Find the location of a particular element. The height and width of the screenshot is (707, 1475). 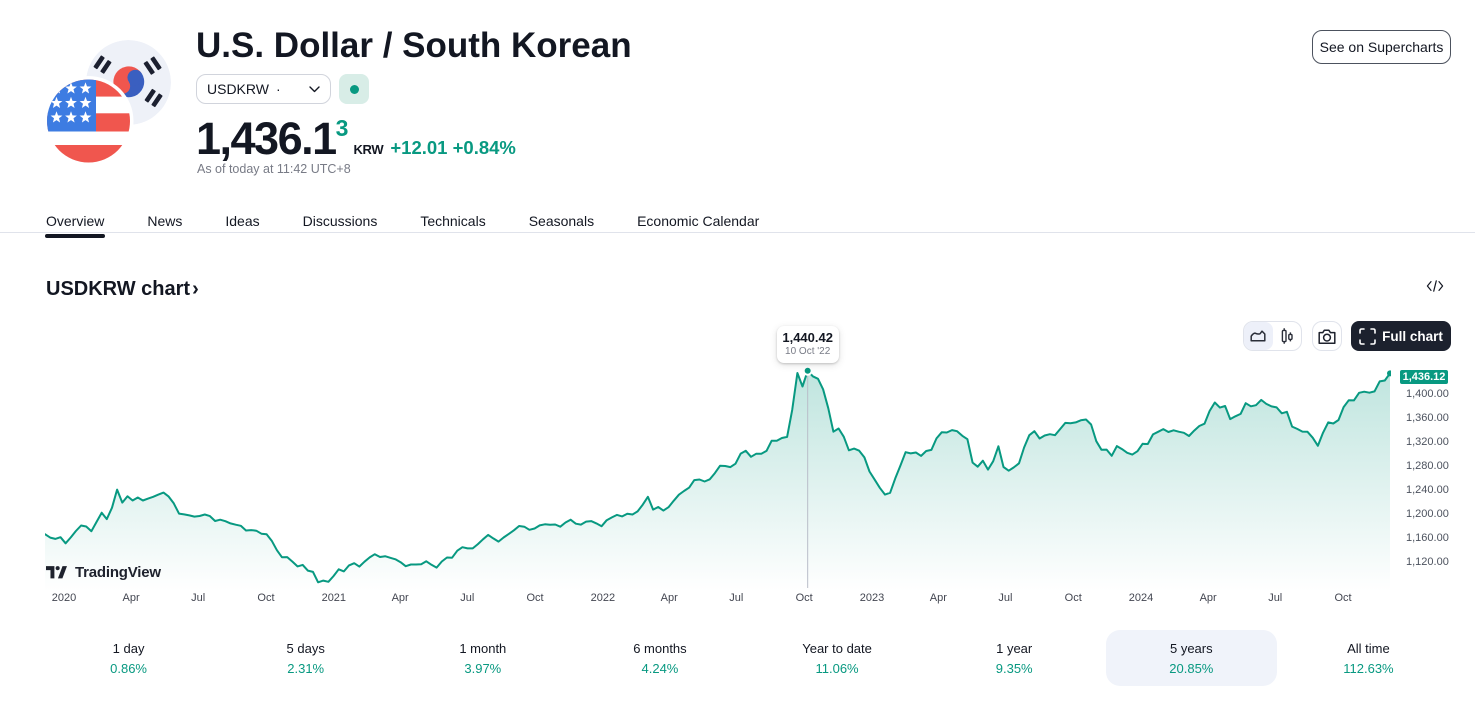

period-label: 1 month is located at coordinates (483, 648).